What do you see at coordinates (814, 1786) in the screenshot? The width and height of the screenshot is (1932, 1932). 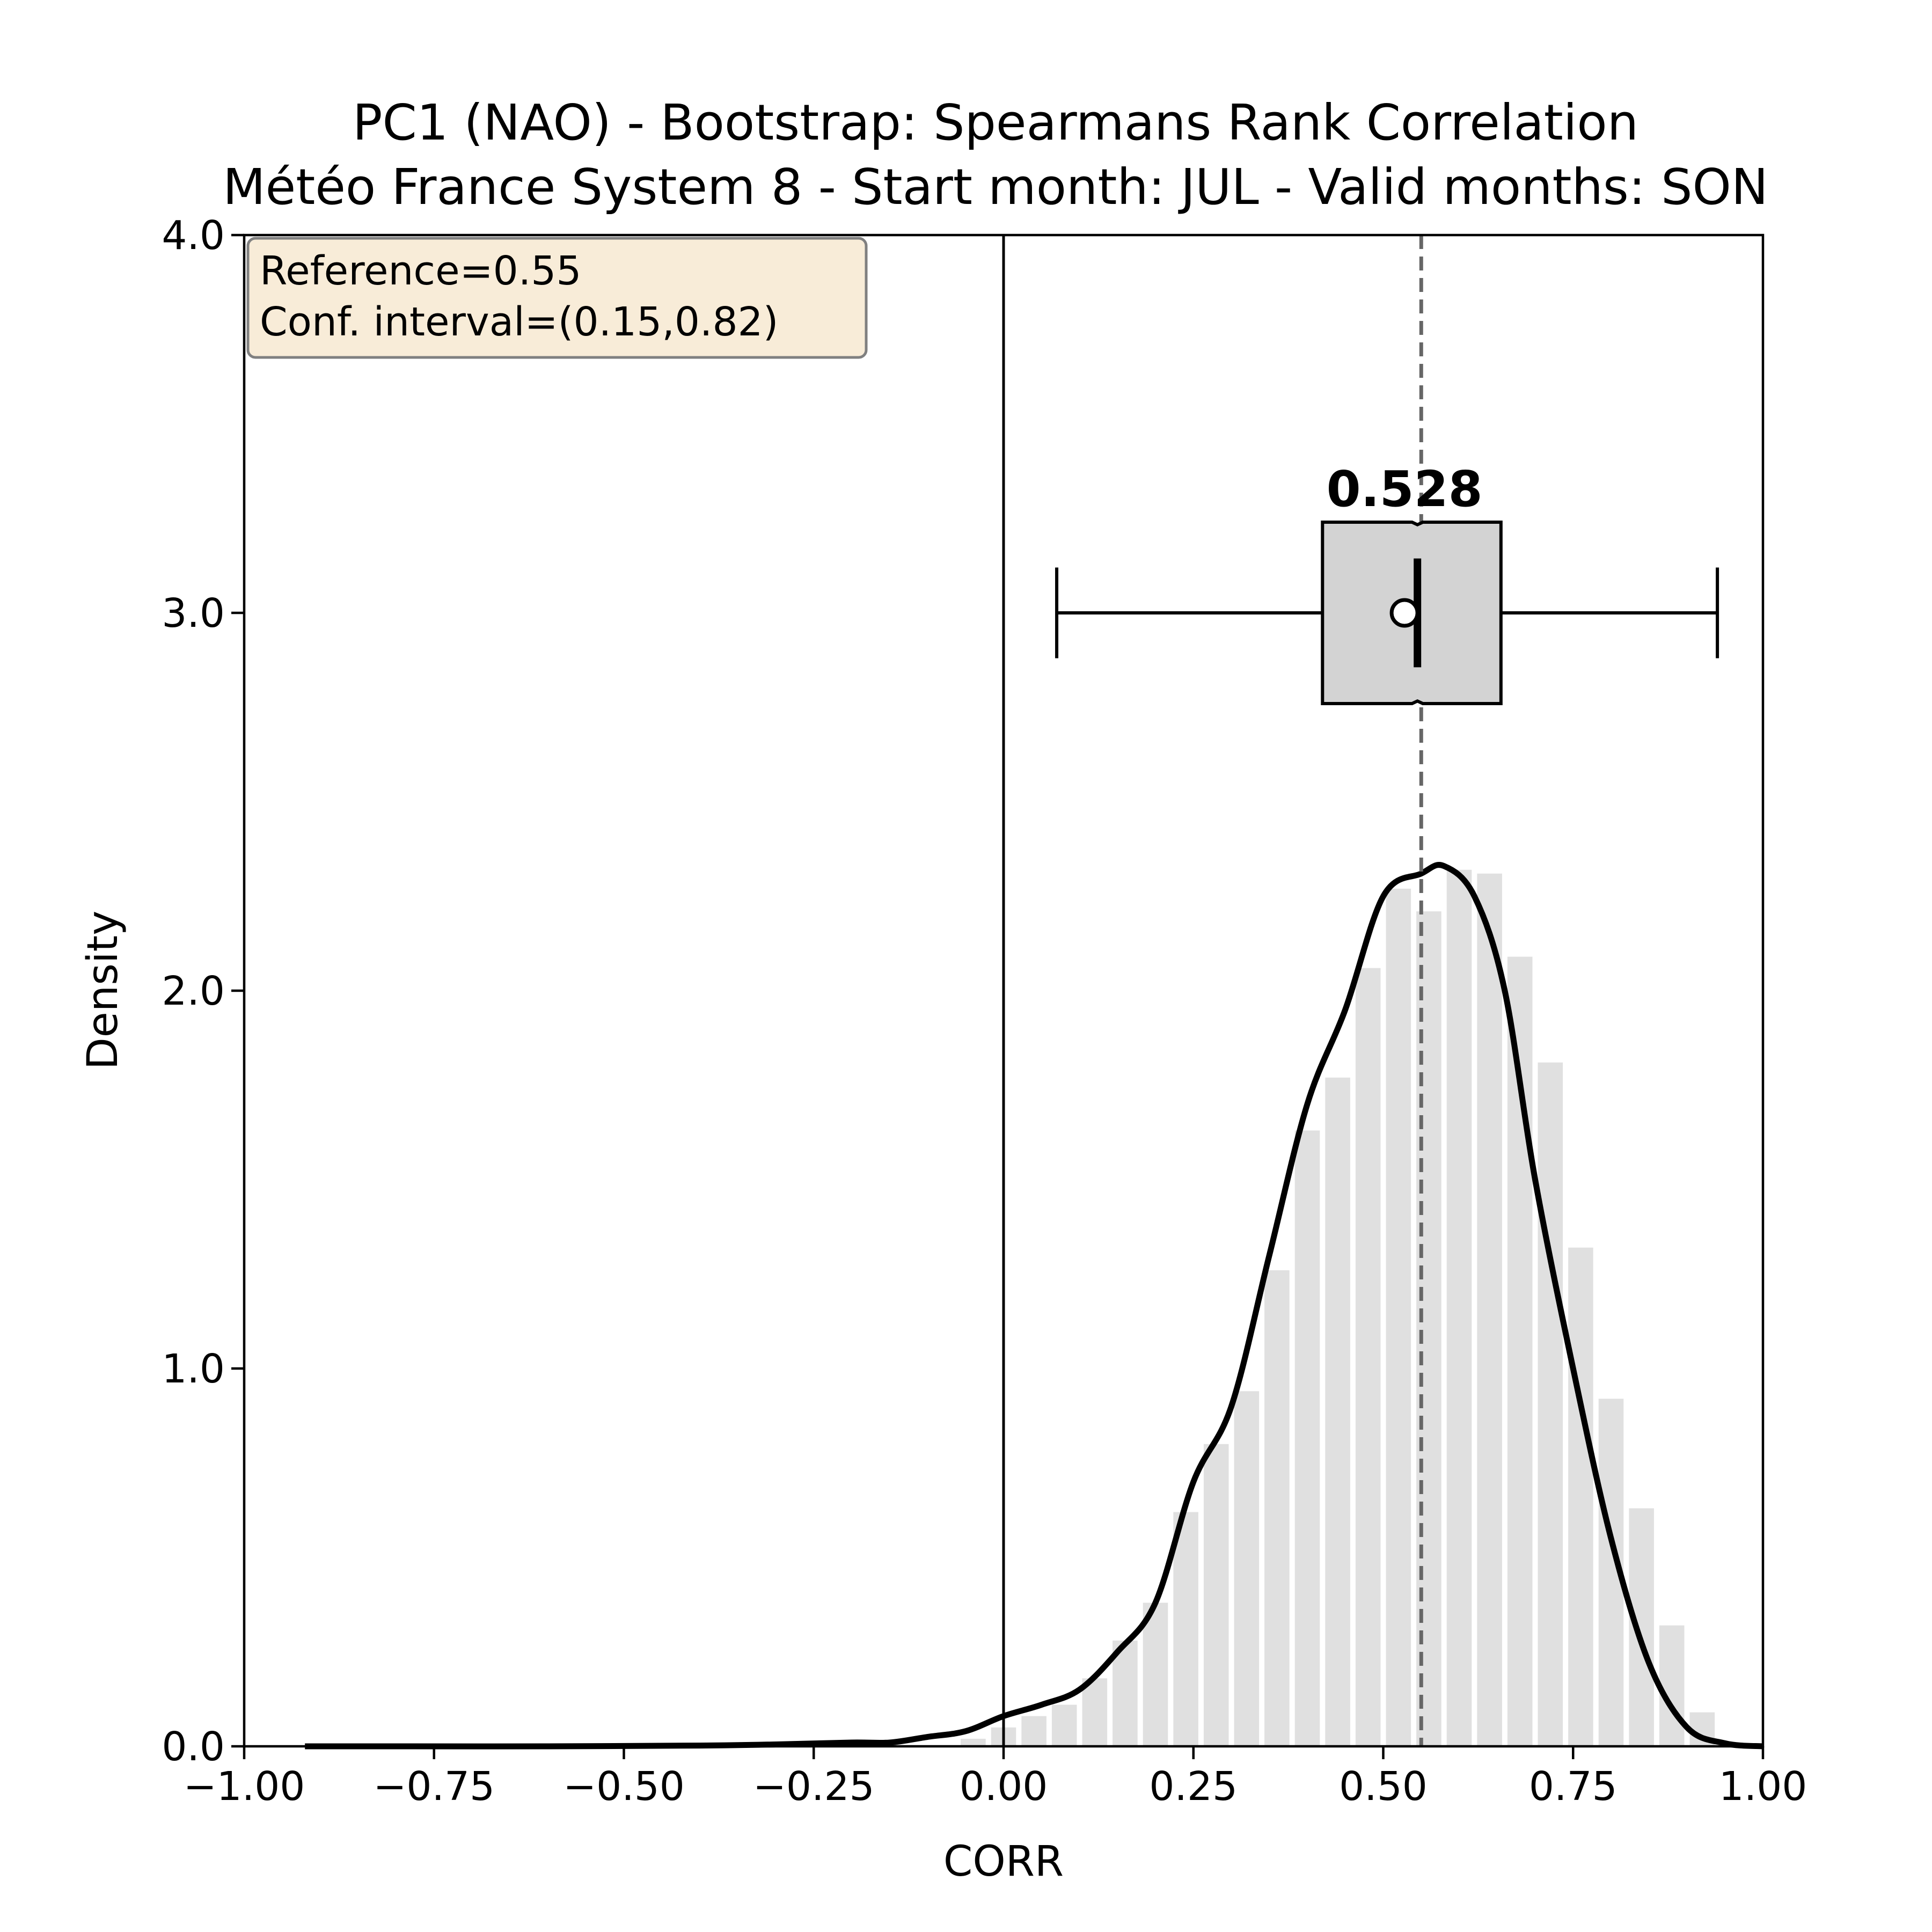 I see `x-tick-label: −0.25` at bounding box center [814, 1786].